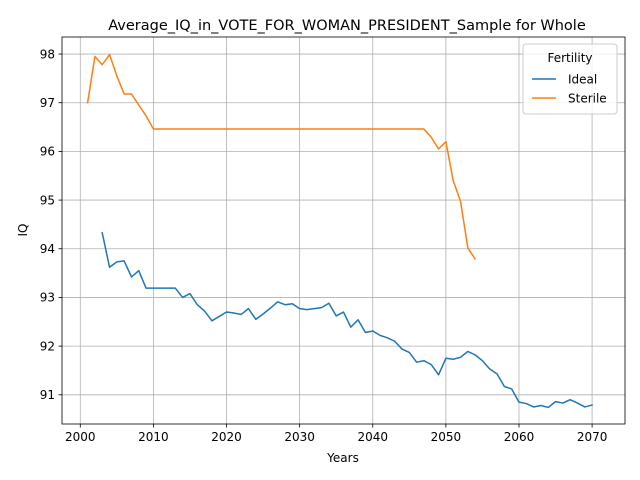 This screenshot has height=480, width=640. I want to click on y-tick-label: 91, so click(47, 395).